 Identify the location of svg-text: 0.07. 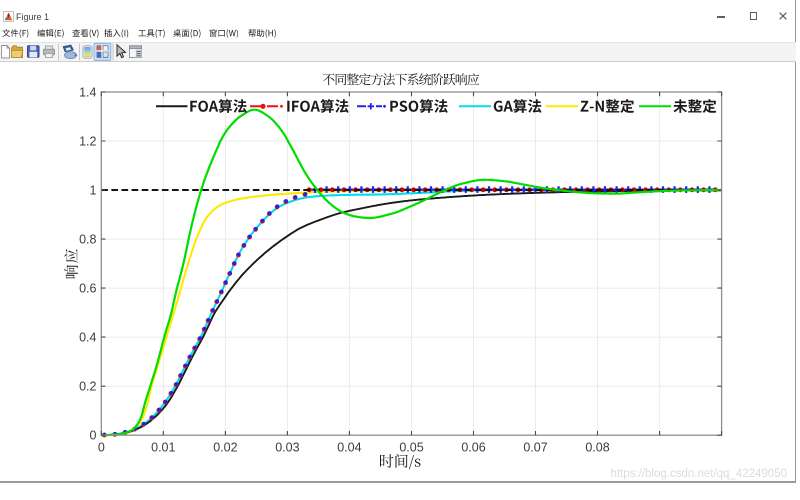
(535, 448).